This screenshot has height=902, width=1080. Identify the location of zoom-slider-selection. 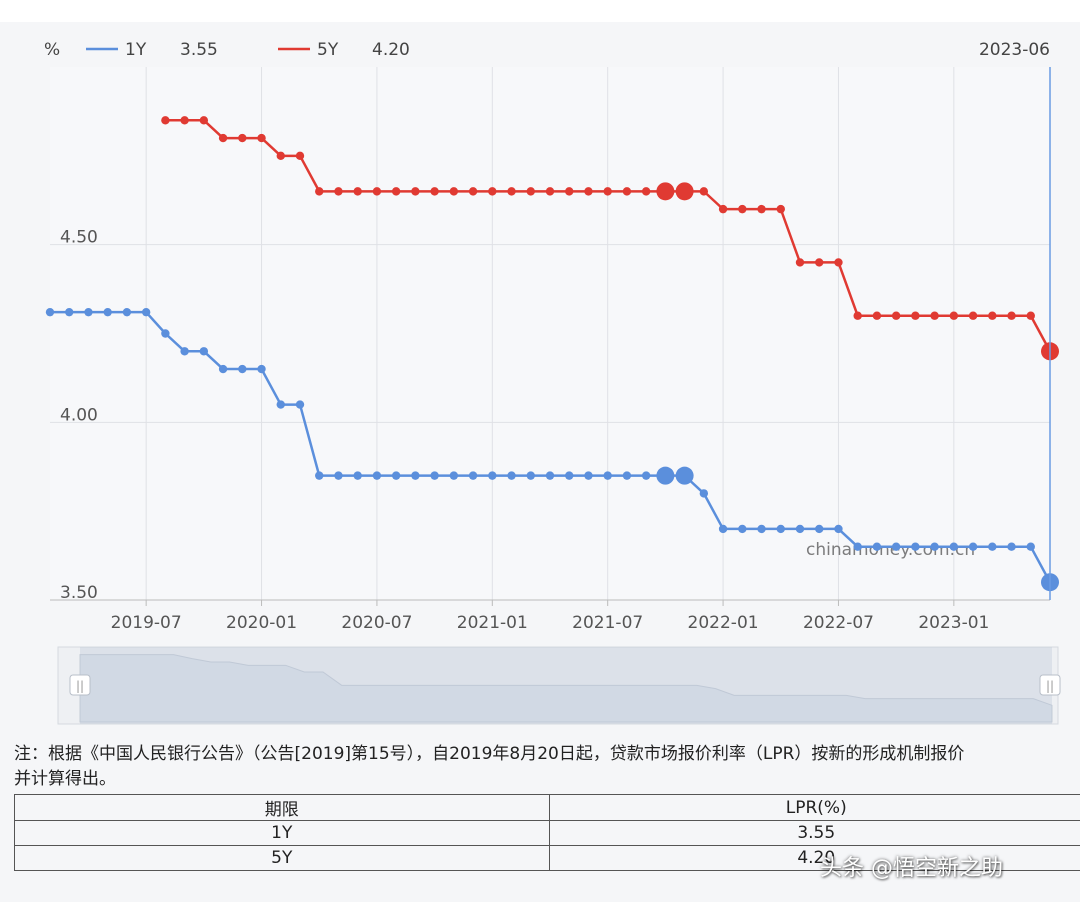
(566, 685).